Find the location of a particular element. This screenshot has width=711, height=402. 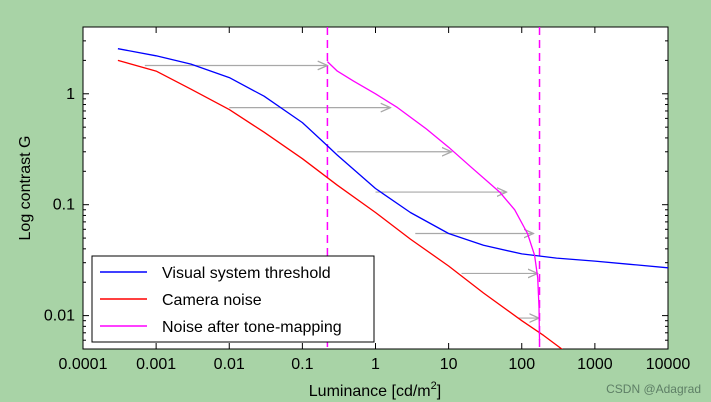

x-axis-label: Luminance [cd/m2] is located at coordinates (375, 390).